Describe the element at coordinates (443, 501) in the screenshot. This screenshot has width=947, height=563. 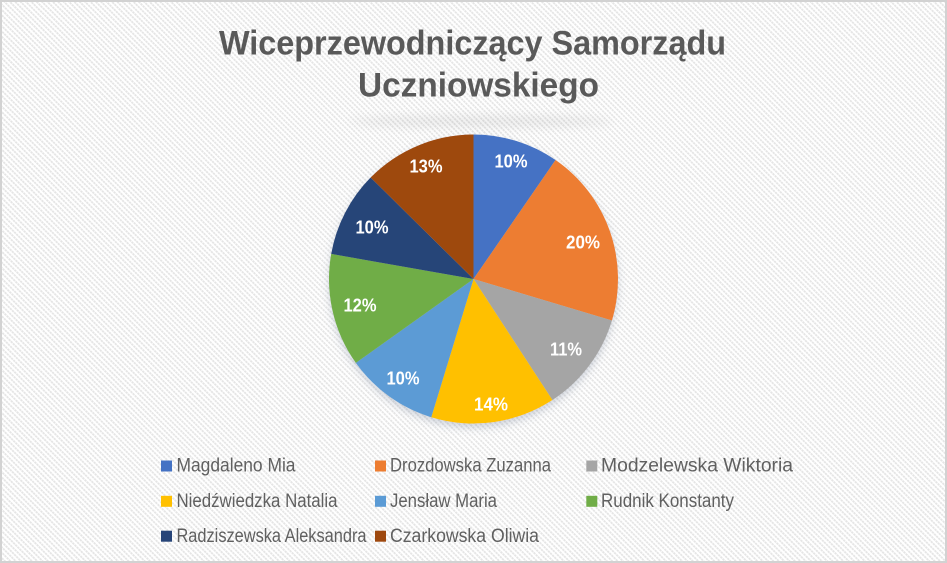
I see `svg-text: Jensław Maria` at that location.